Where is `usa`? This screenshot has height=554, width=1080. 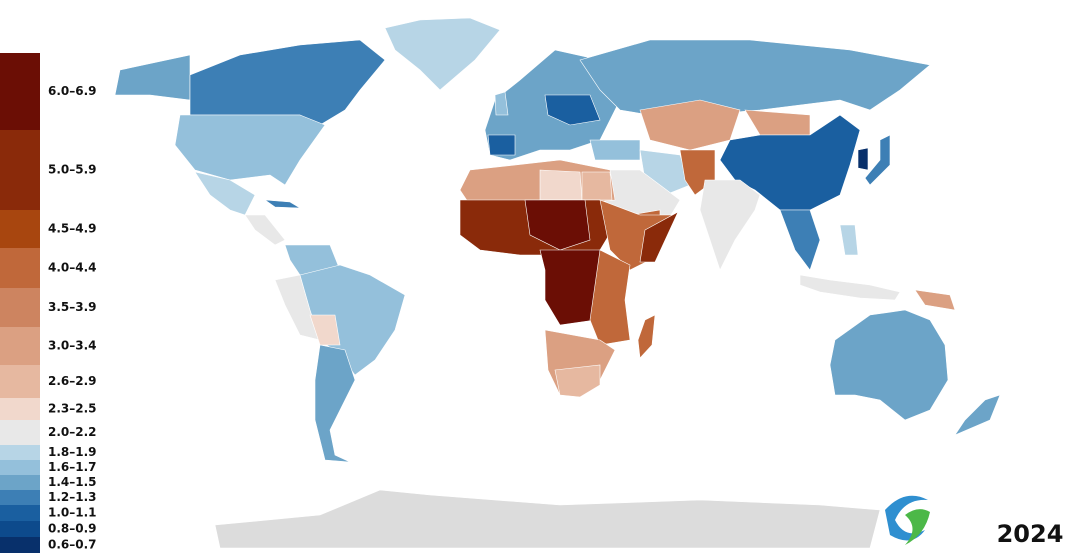
usa is located at coordinates (250, 150).